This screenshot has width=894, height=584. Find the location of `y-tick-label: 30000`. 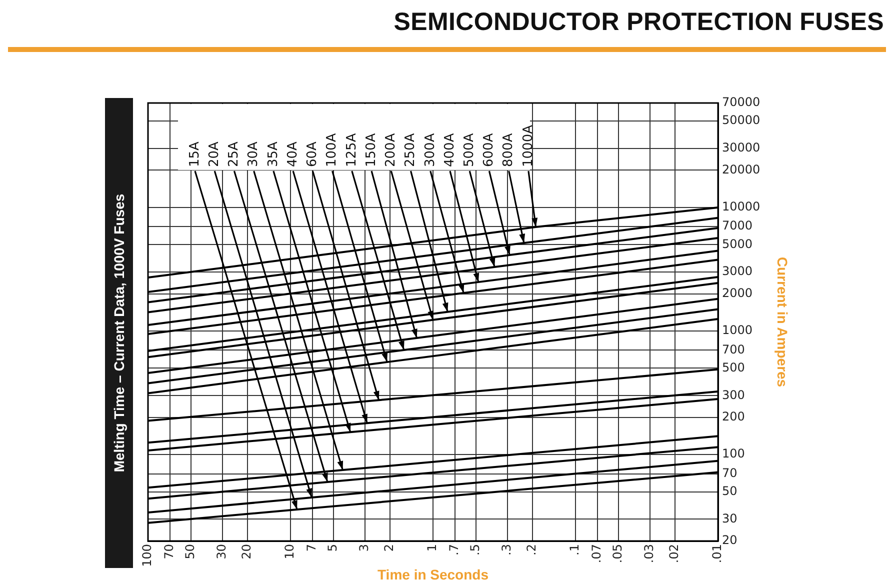

y-tick-label: 30000 is located at coordinates (741, 147).